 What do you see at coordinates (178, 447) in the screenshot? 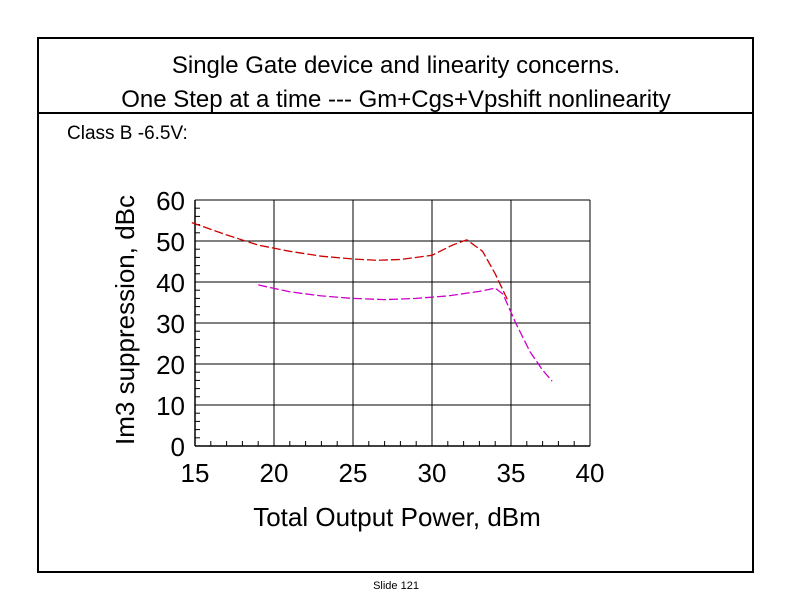
I see `y-tick-label: 0` at bounding box center [178, 447].